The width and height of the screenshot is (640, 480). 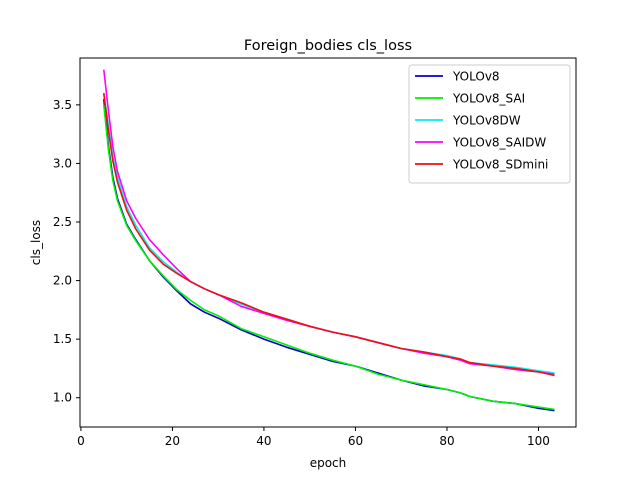 I want to click on y-tick-label: 2.0, so click(x=62, y=281).